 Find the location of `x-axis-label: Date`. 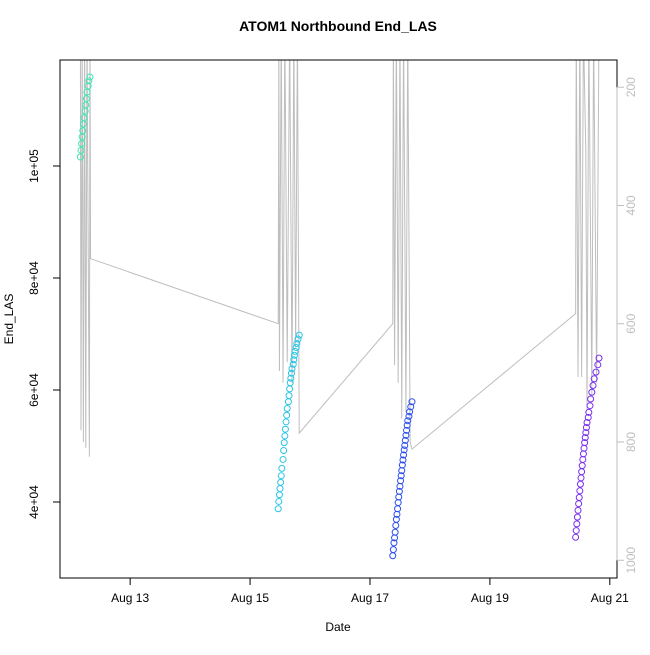

x-axis-label: Date is located at coordinates (338, 627).